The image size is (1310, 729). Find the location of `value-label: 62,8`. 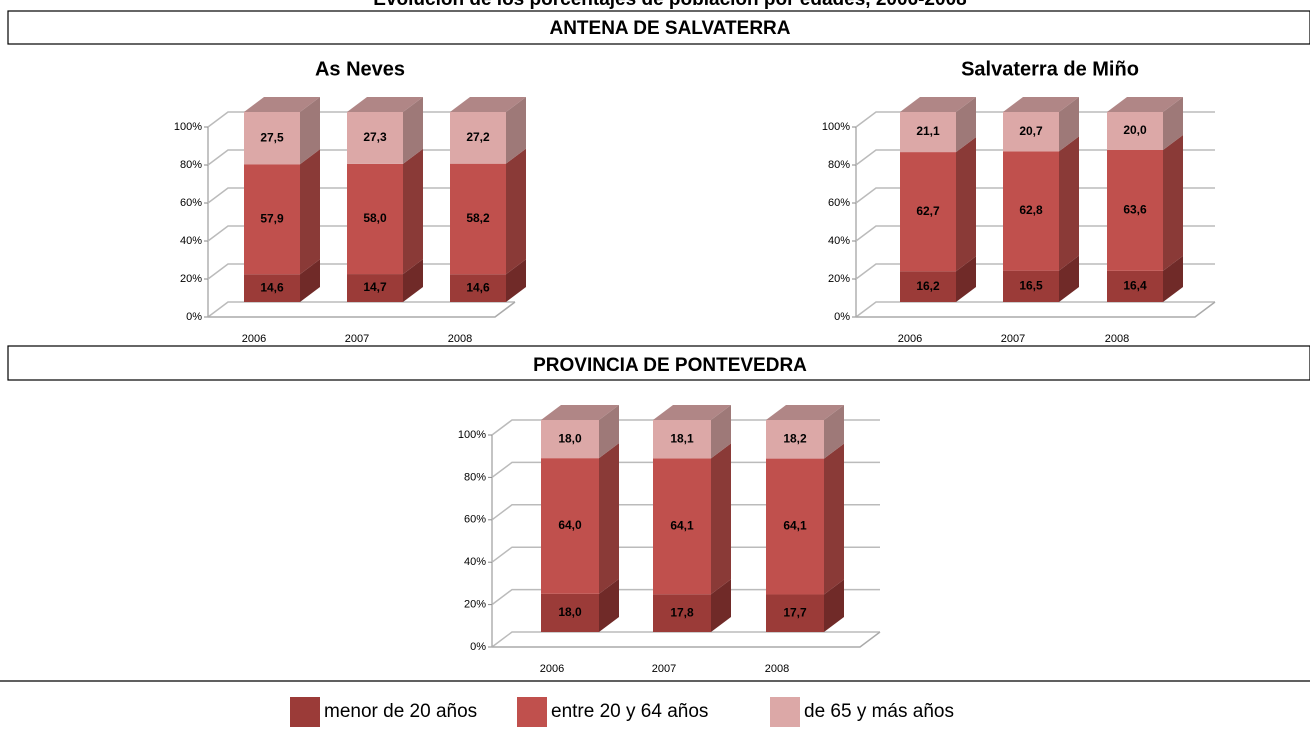

value-label: 62,8 is located at coordinates (1031, 210).